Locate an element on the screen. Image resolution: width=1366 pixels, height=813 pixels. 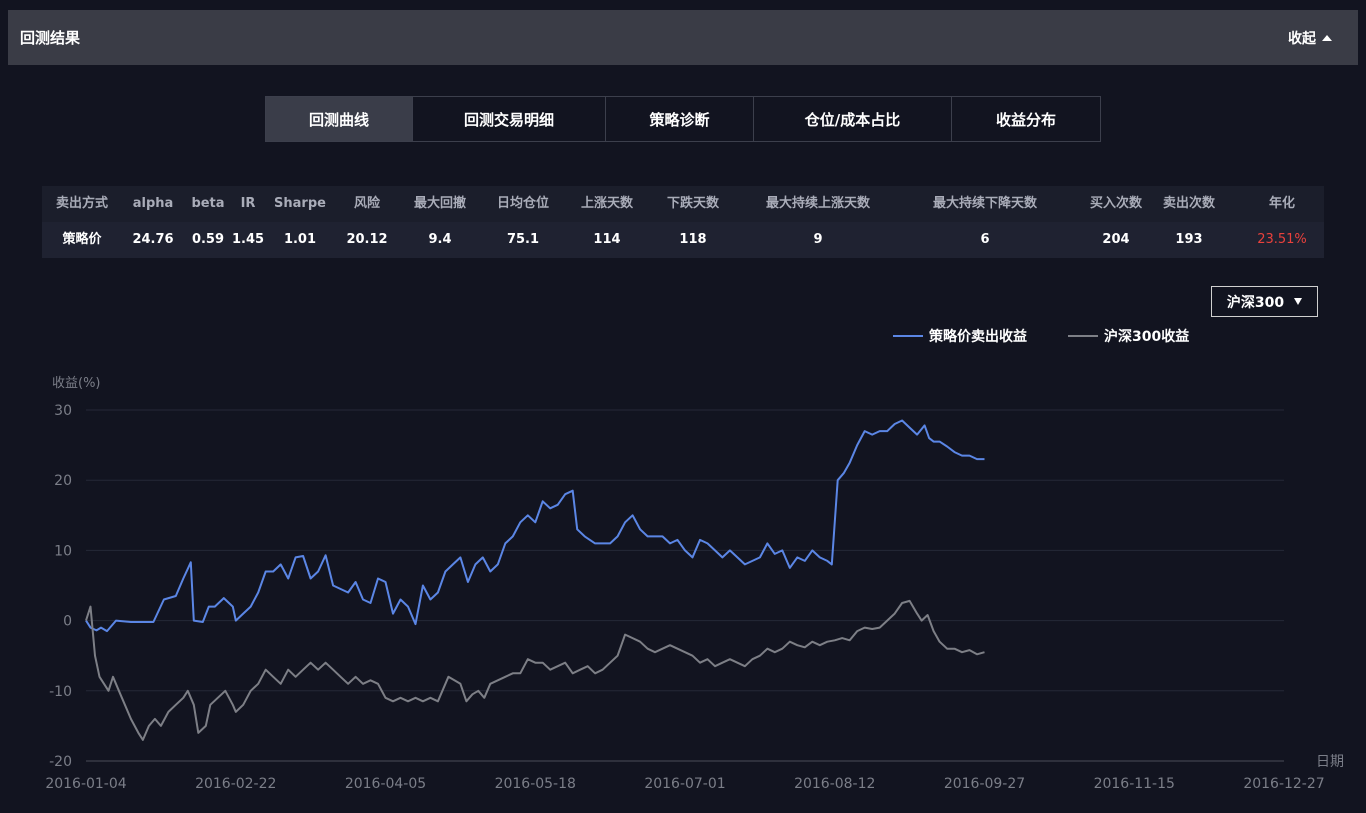
stats-header-cell: alpha is located at coordinates (153, 203).